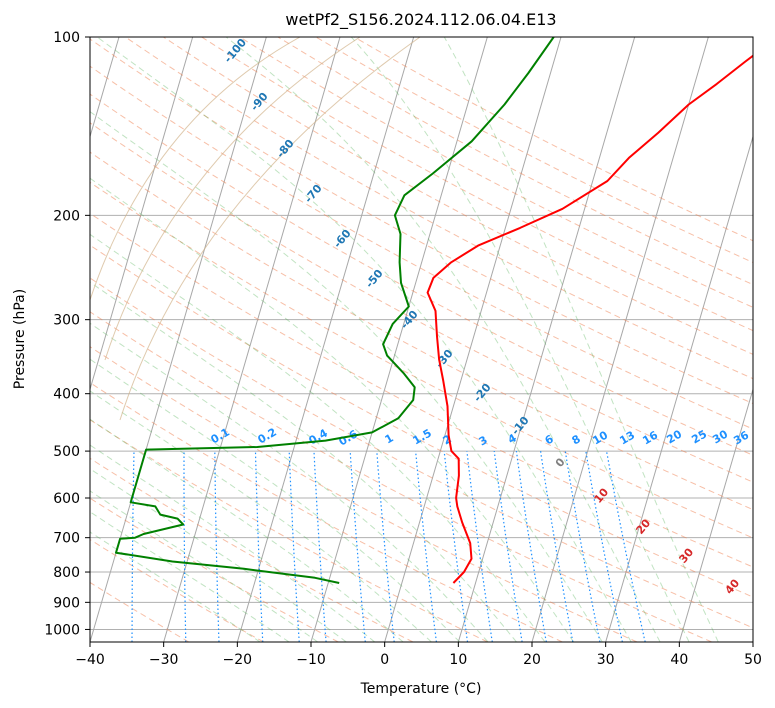  I want to click on y-tick-label: 900, so click(66, 603).